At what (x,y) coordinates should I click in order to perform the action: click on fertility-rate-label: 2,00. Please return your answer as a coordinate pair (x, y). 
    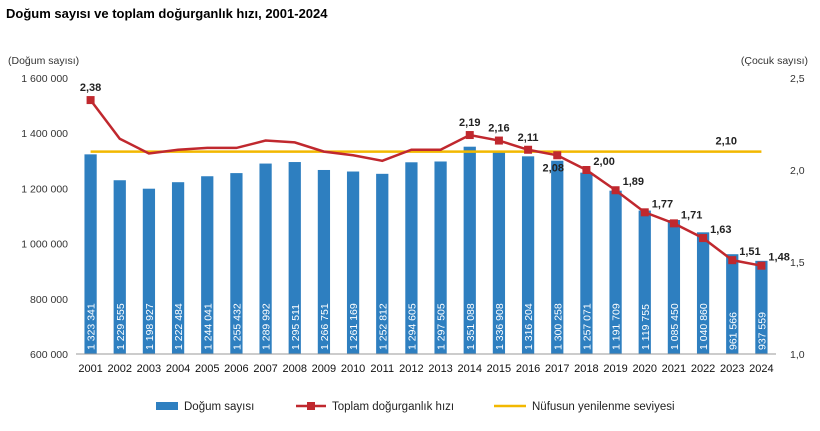
    Looking at the image, I should click on (603, 162).